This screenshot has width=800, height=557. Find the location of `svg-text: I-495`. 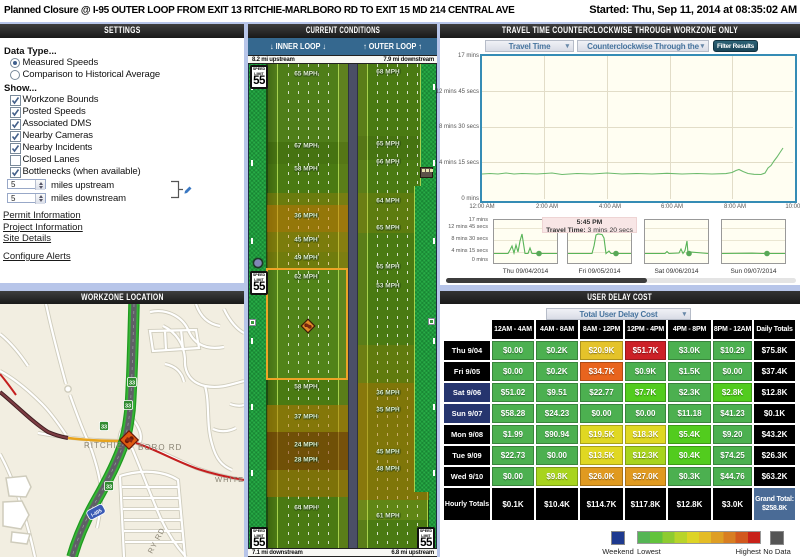

svg-text: I-495 is located at coordinates (96, 513).